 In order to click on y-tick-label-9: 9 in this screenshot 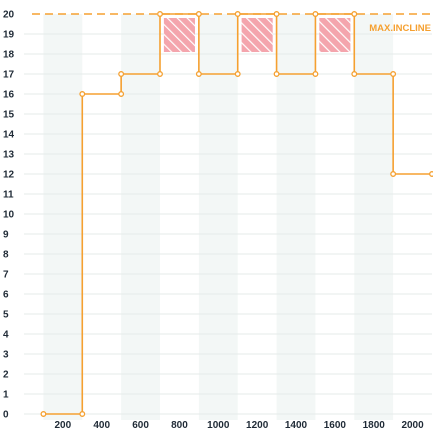, I will do `click(6, 235)`.